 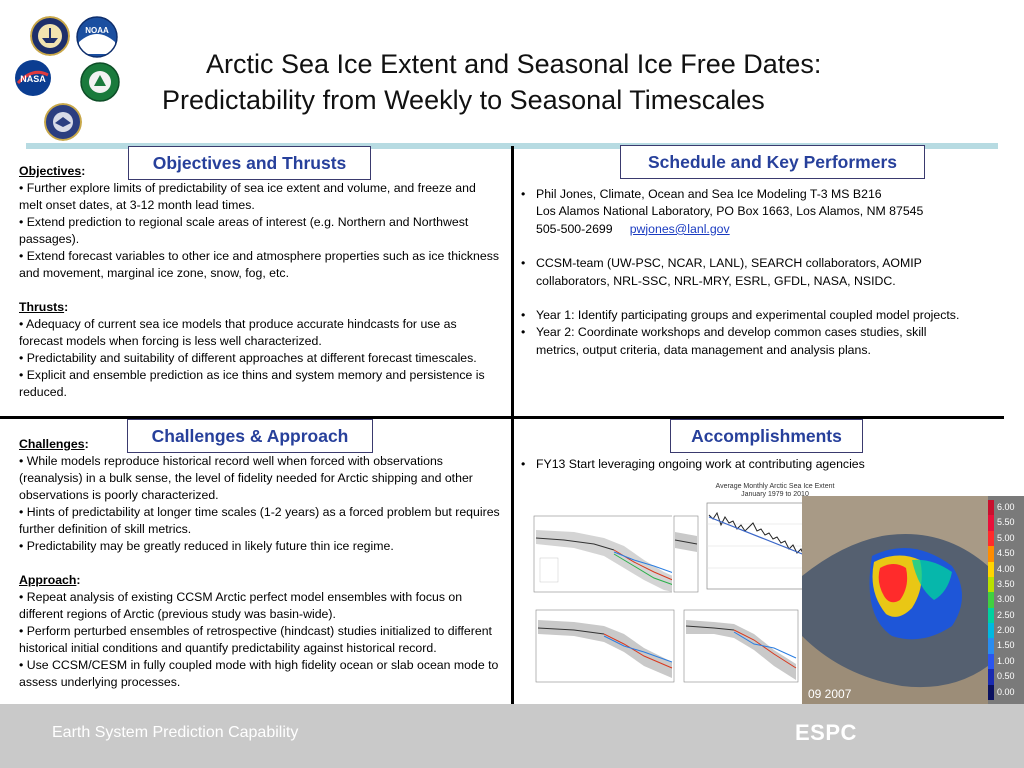 What do you see at coordinates (502, 417) in the screenshot?
I see `horizontal-divider` at bounding box center [502, 417].